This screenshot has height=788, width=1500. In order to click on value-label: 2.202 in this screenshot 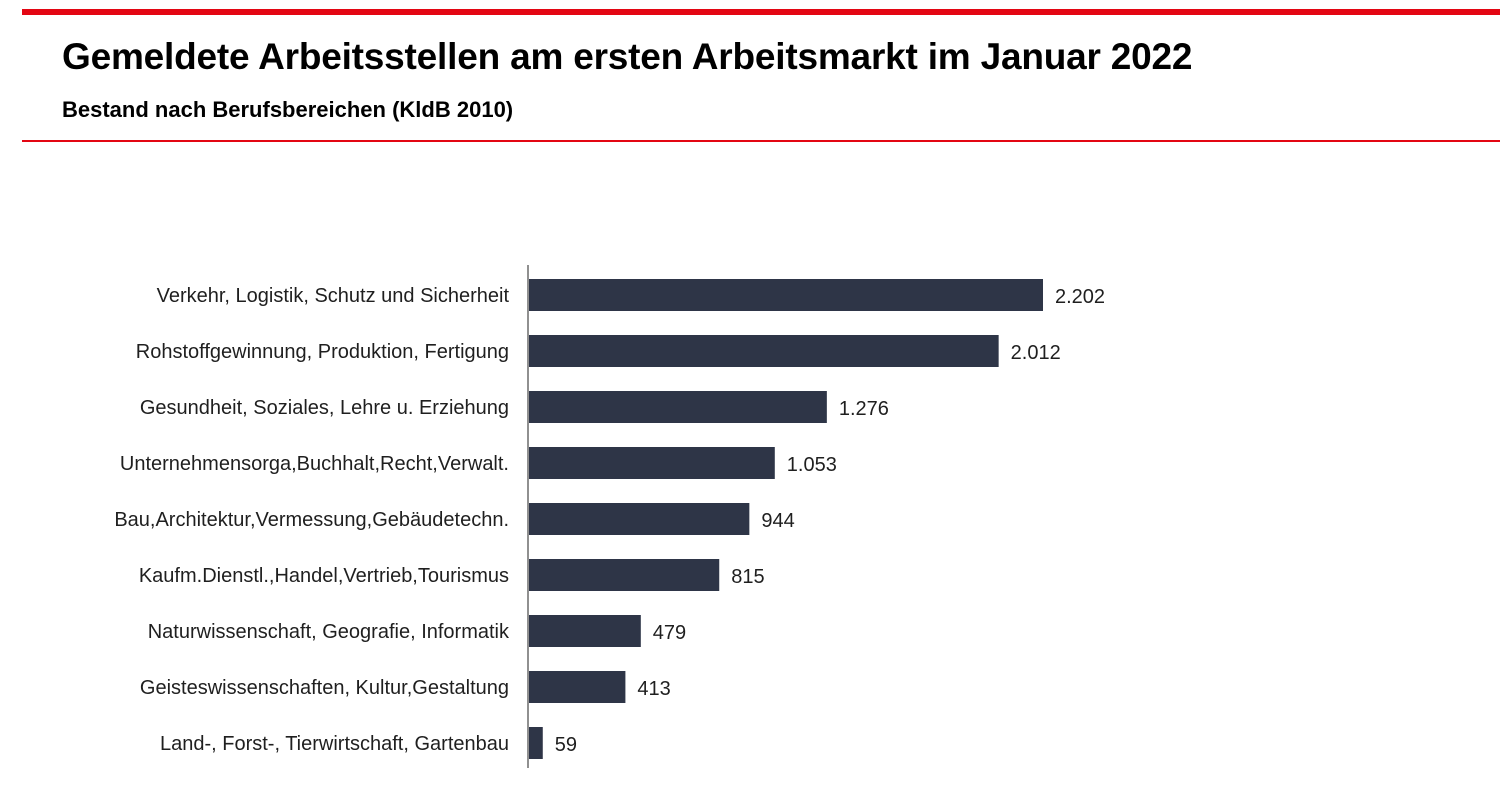, I will do `click(1080, 297)`.